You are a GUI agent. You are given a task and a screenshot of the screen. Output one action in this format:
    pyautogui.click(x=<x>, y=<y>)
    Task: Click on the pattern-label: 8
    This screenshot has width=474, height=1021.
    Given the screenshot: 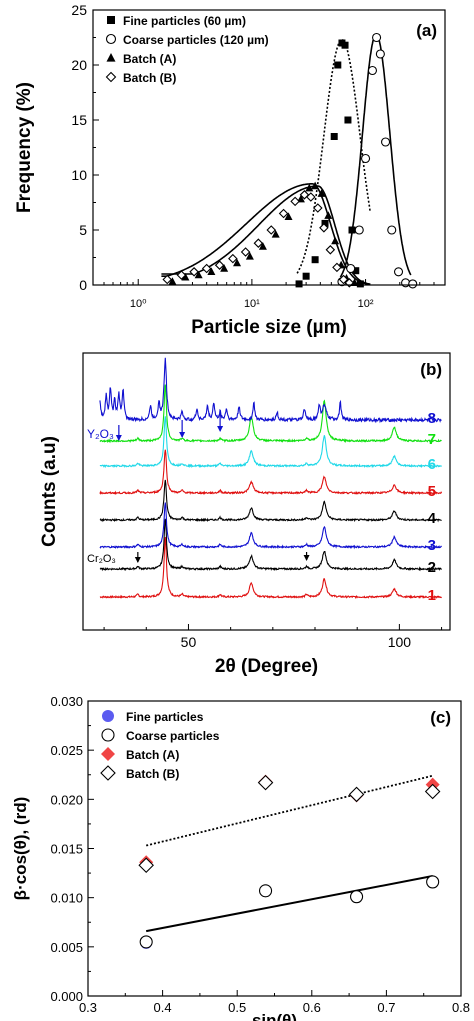 What is the action you would take?
    pyautogui.click(x=432, y=418)
    